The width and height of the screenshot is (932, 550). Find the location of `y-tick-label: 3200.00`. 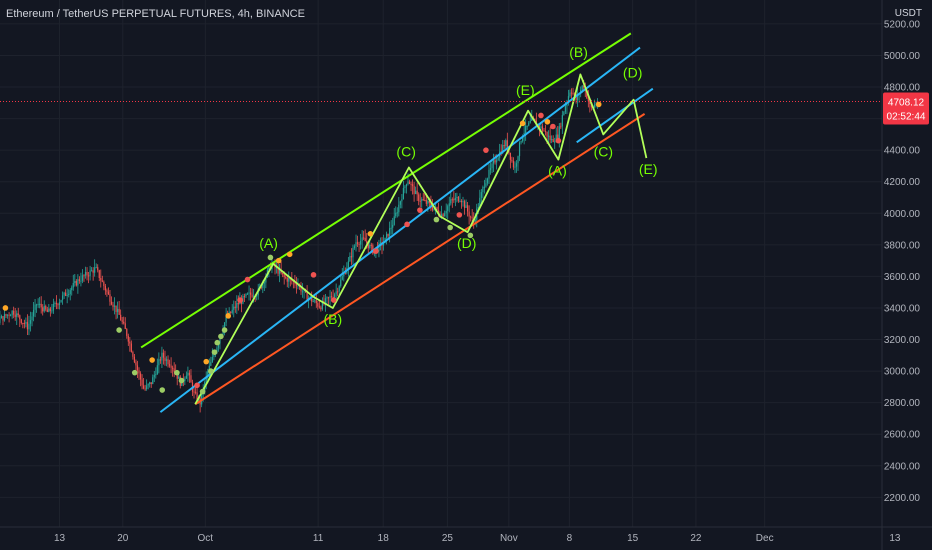

y-tick-label: 3200.00 is located at coordinates (902, 340).